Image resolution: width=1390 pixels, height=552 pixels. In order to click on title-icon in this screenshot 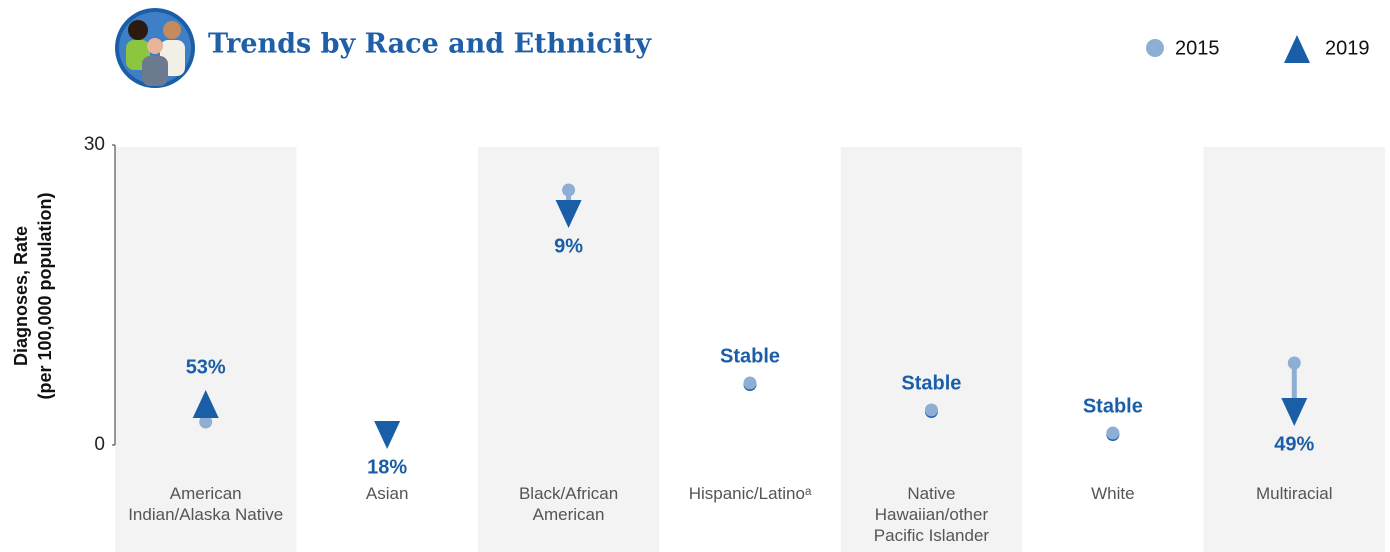, I will do `click(155, 48)`.